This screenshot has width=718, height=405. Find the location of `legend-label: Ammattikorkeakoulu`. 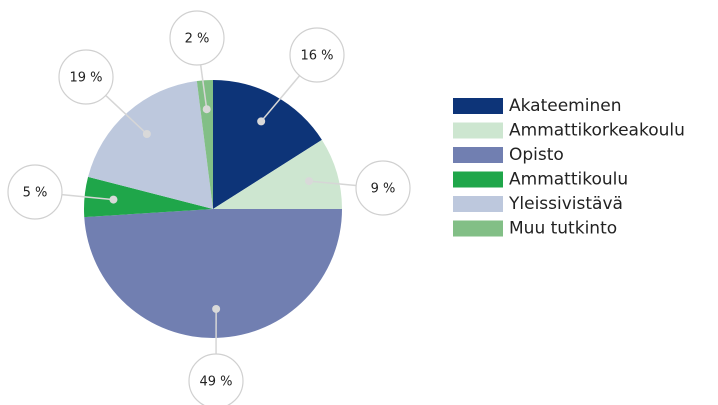

legend-label: Ammattikorkeakoulu is located at coordinates (597, 131).